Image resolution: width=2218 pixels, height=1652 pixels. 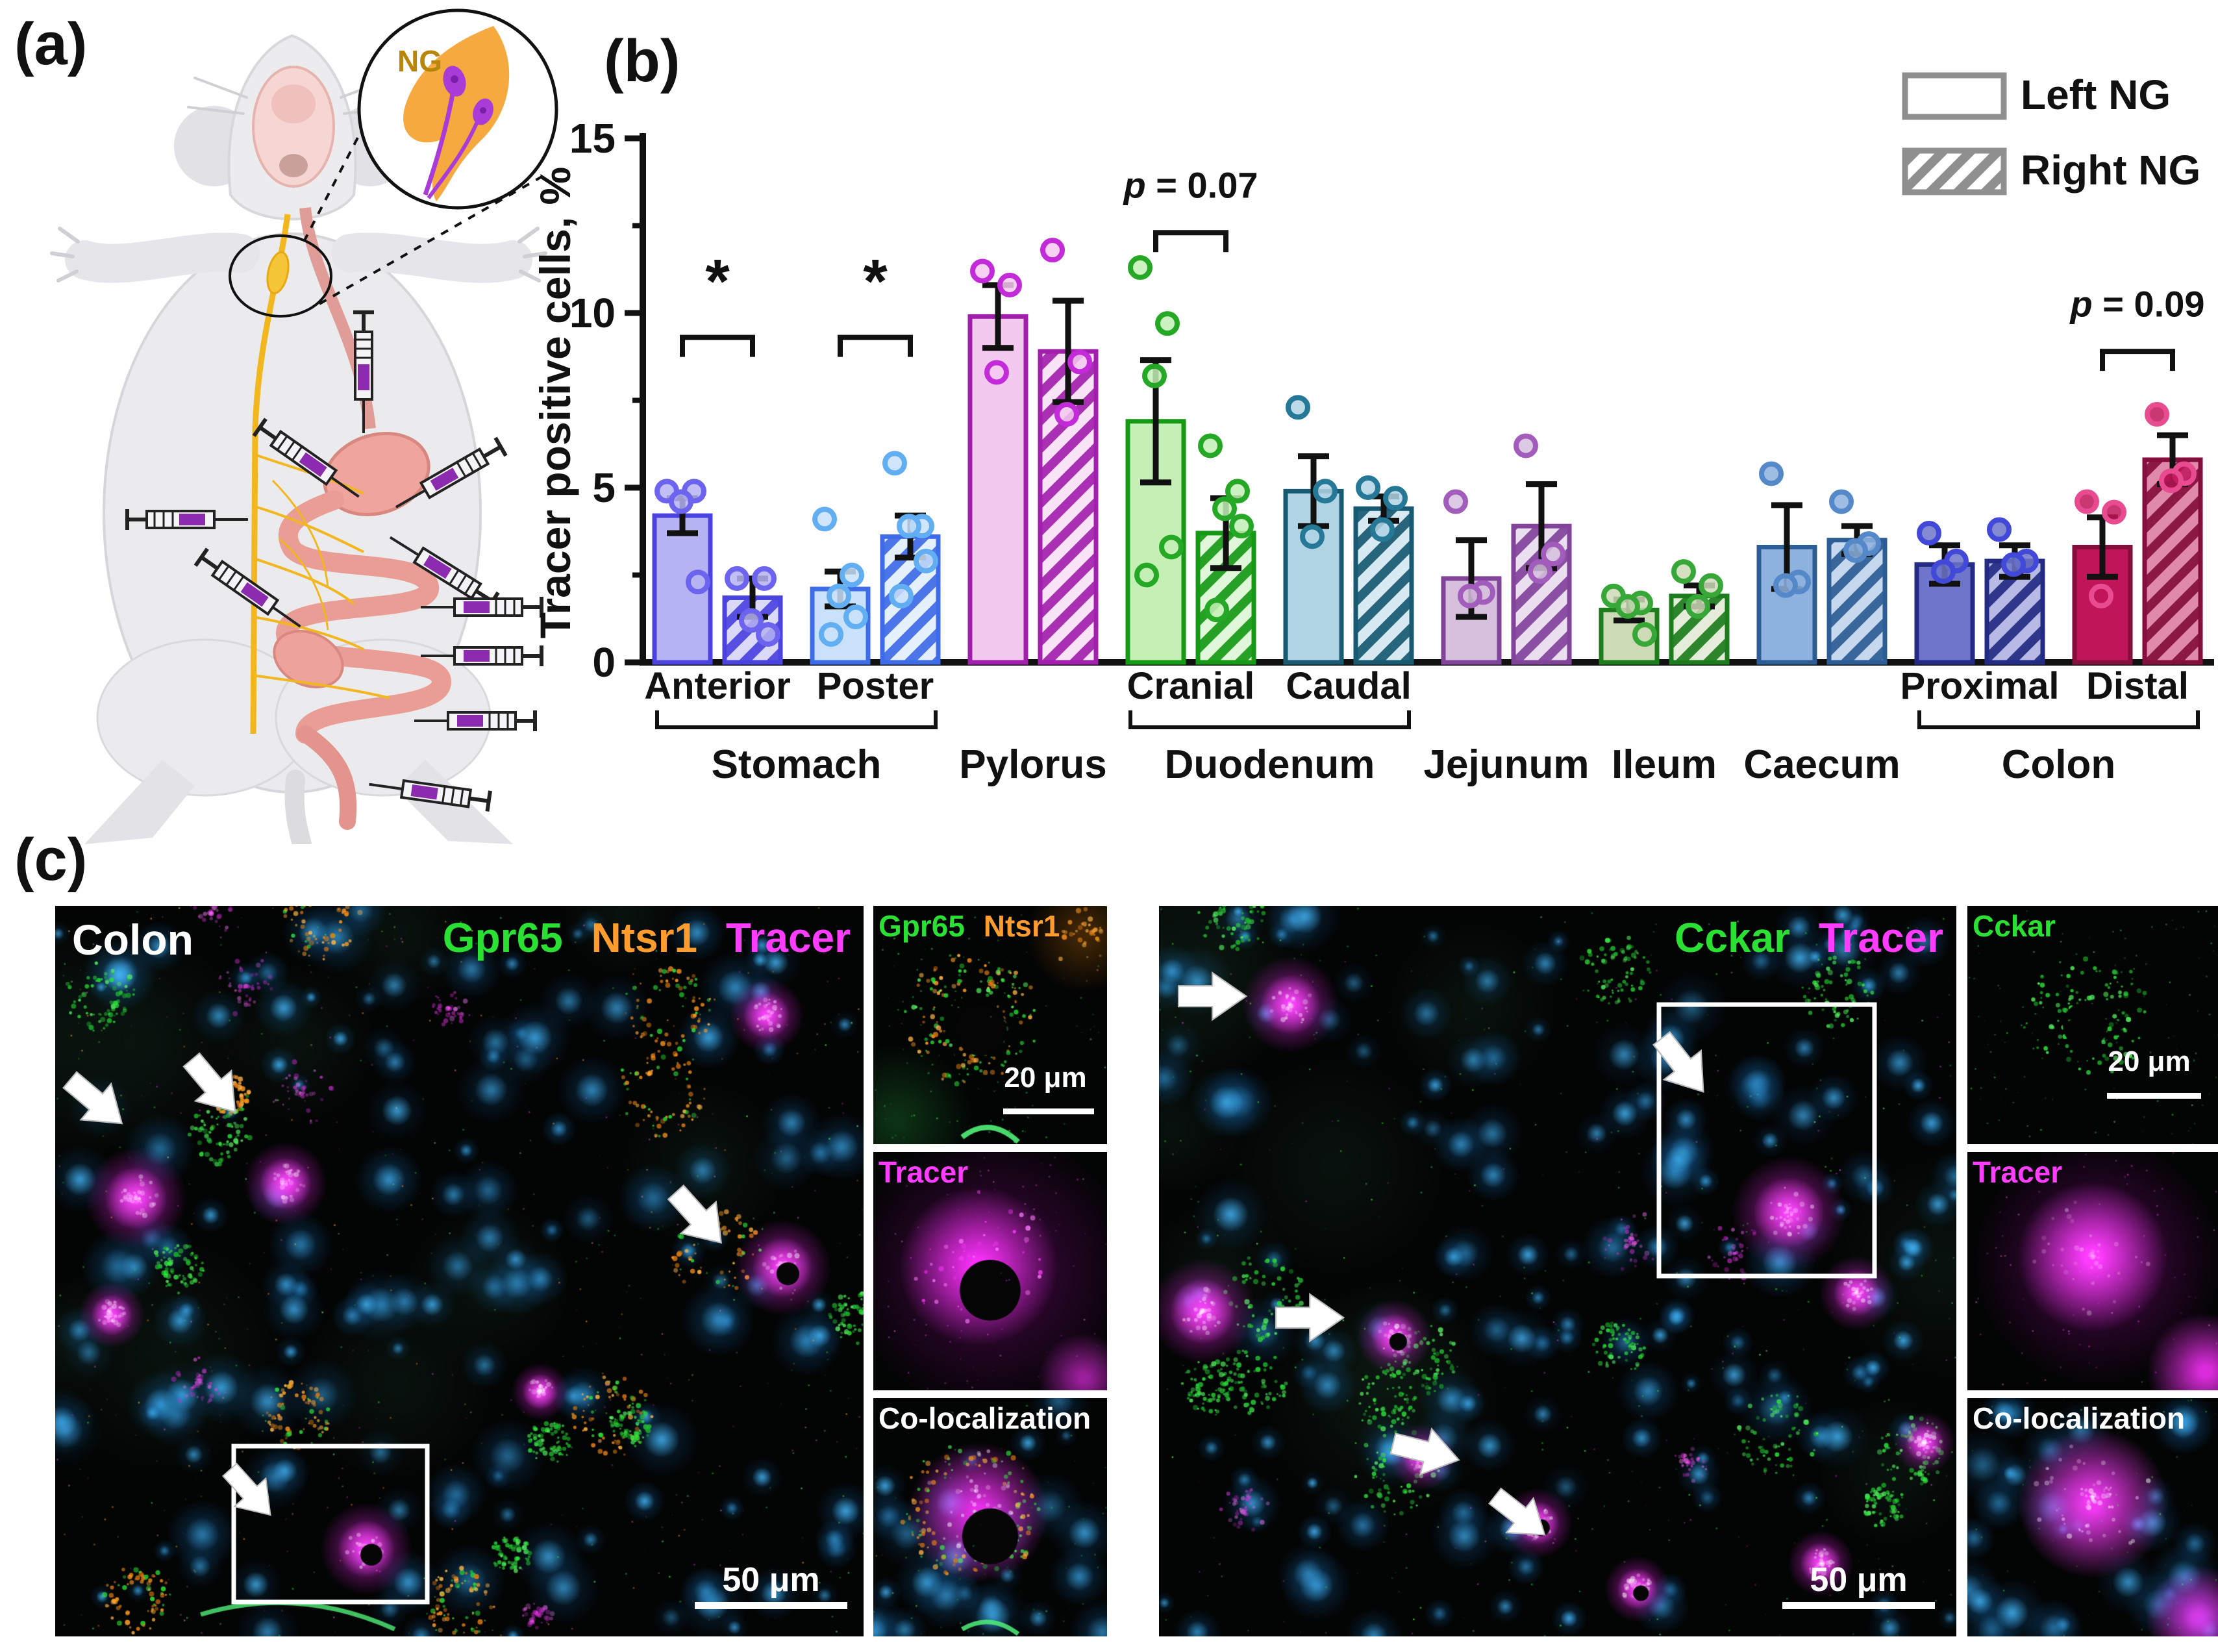 I want to click on marker-cckar: Cckar, so click(x=2014, y=926).